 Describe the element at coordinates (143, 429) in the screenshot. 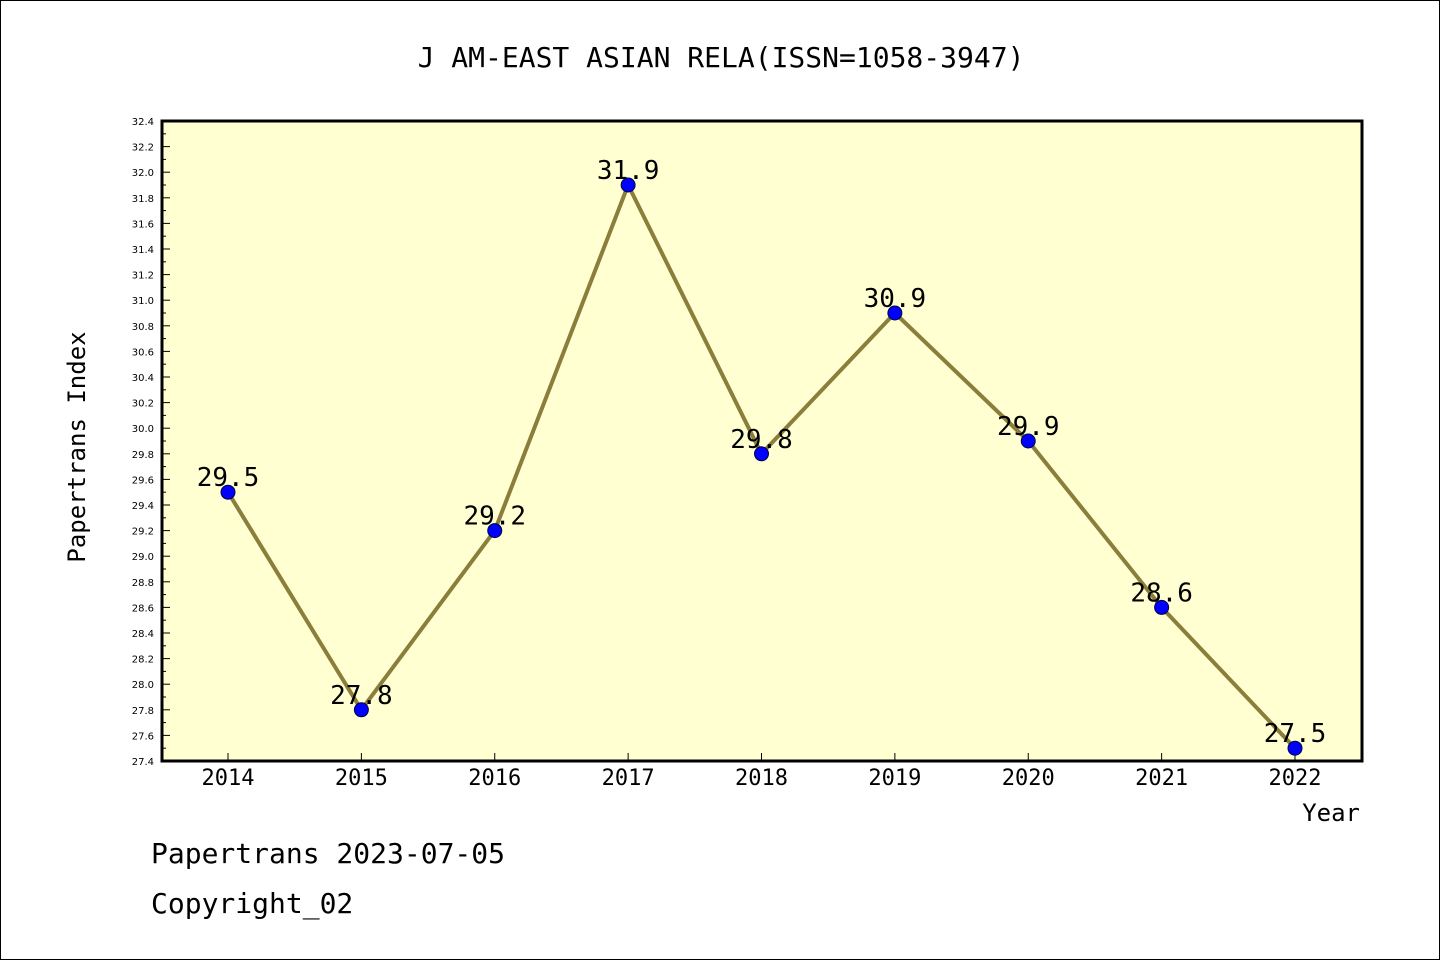

I see `y-tick-label: 30.0` at that location.